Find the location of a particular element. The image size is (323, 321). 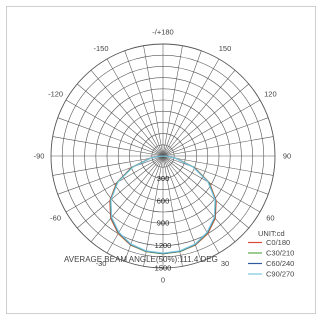

series-curves is located at coordinates (163, 205).